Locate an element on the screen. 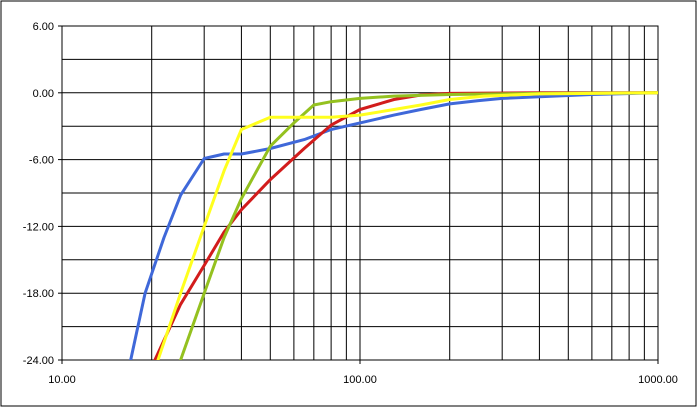  x-tick-label: 1000.00 is located at coordinates (658, 380).